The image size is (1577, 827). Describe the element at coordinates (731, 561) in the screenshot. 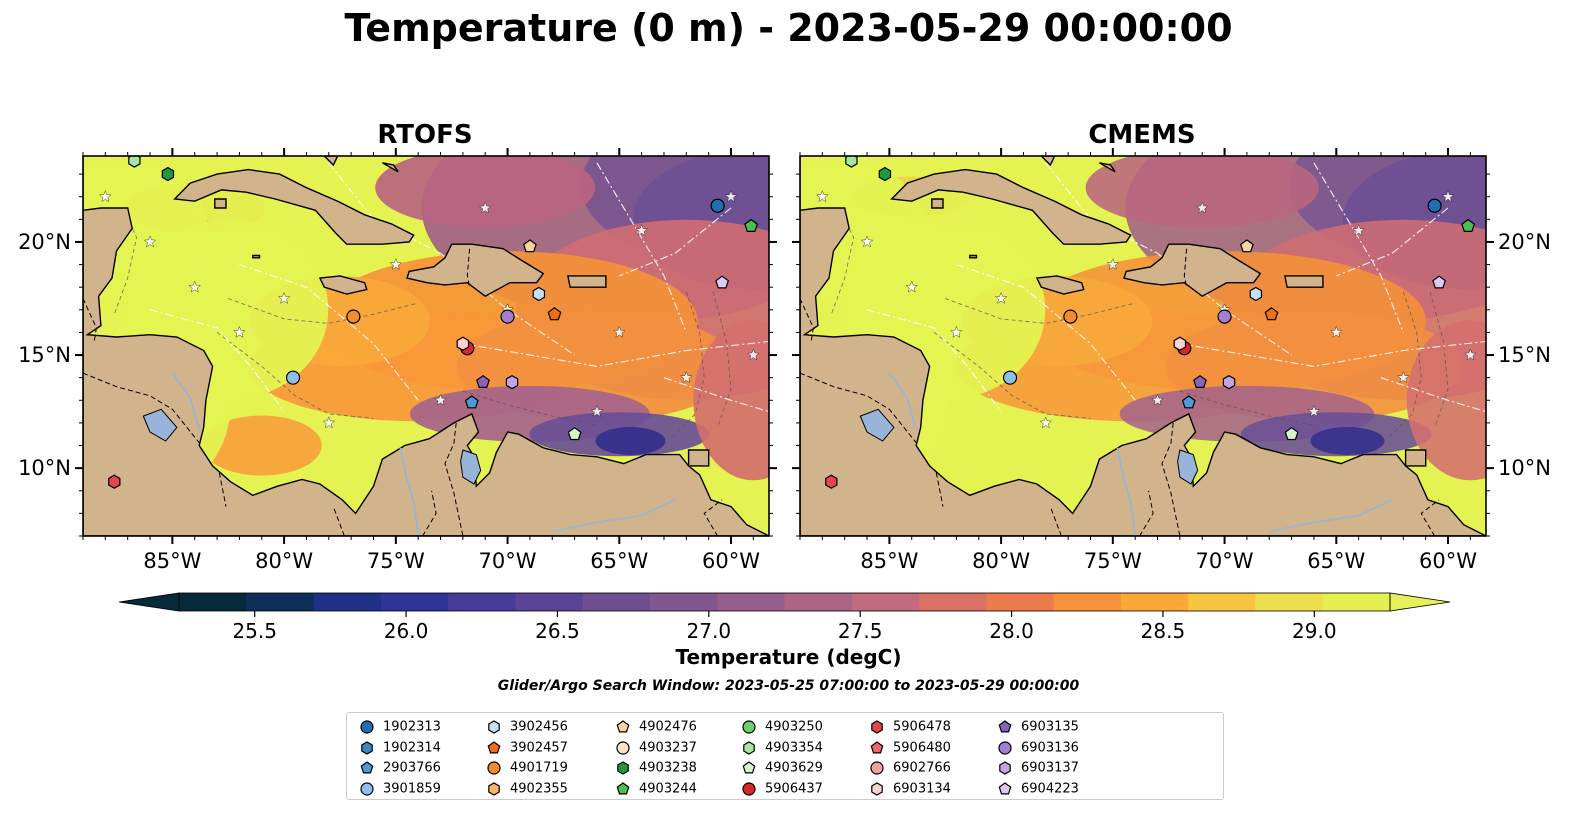

I see `lon-tick-label: 60°W` at that location.